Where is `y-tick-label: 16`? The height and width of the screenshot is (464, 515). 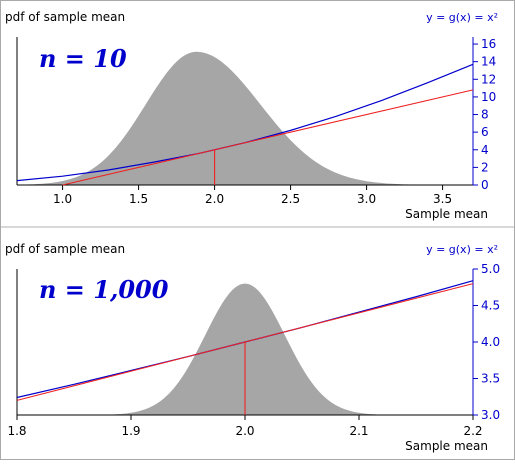 y-tick-label: 16 is located at coordinates (488, 44).